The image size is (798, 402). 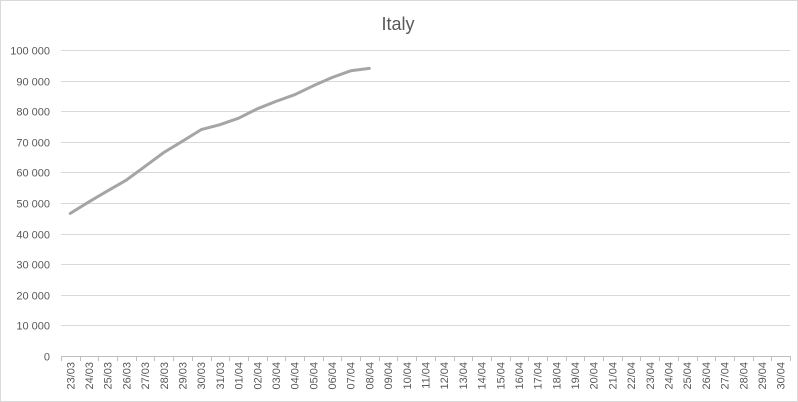 I want to click on x-tick-label: 23/04, so click(x=651, y=376).